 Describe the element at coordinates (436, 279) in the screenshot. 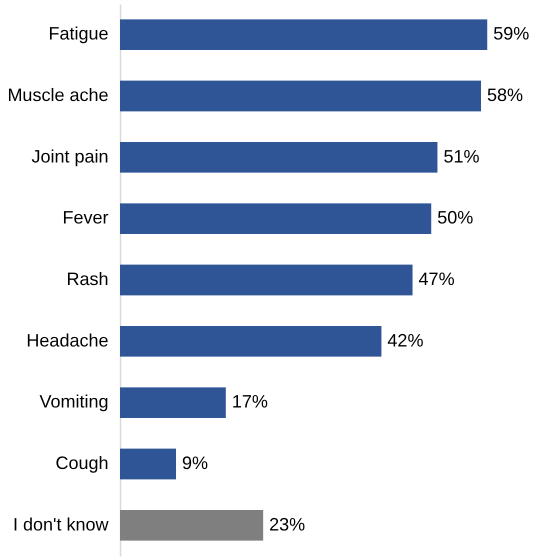

I see `data-label: 47%` at that location.